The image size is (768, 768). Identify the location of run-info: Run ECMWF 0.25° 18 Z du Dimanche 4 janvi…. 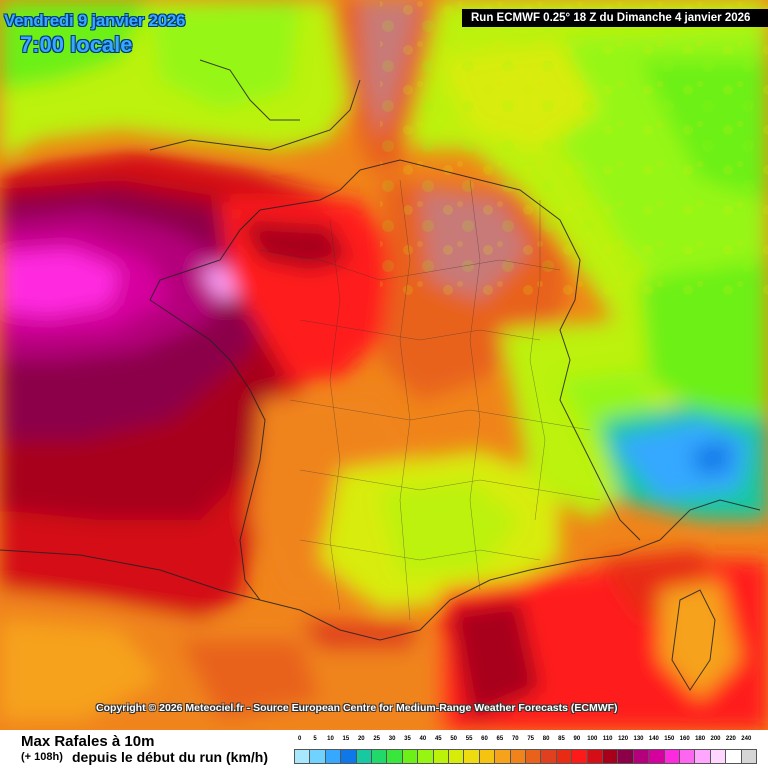
(615, 18).